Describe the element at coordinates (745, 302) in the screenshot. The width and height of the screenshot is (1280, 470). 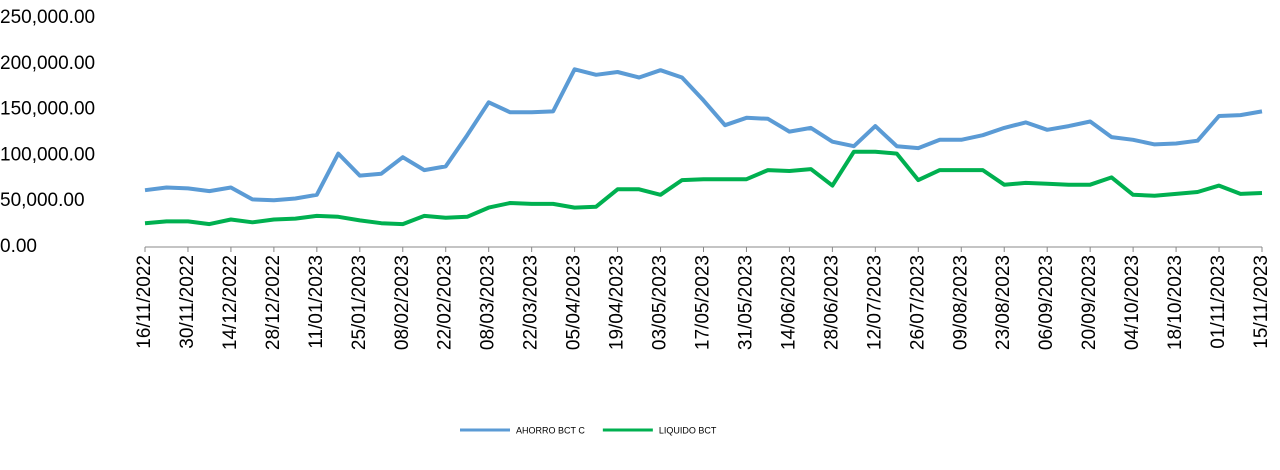
I see `x-tick-label: 31/05/2023` at that location.